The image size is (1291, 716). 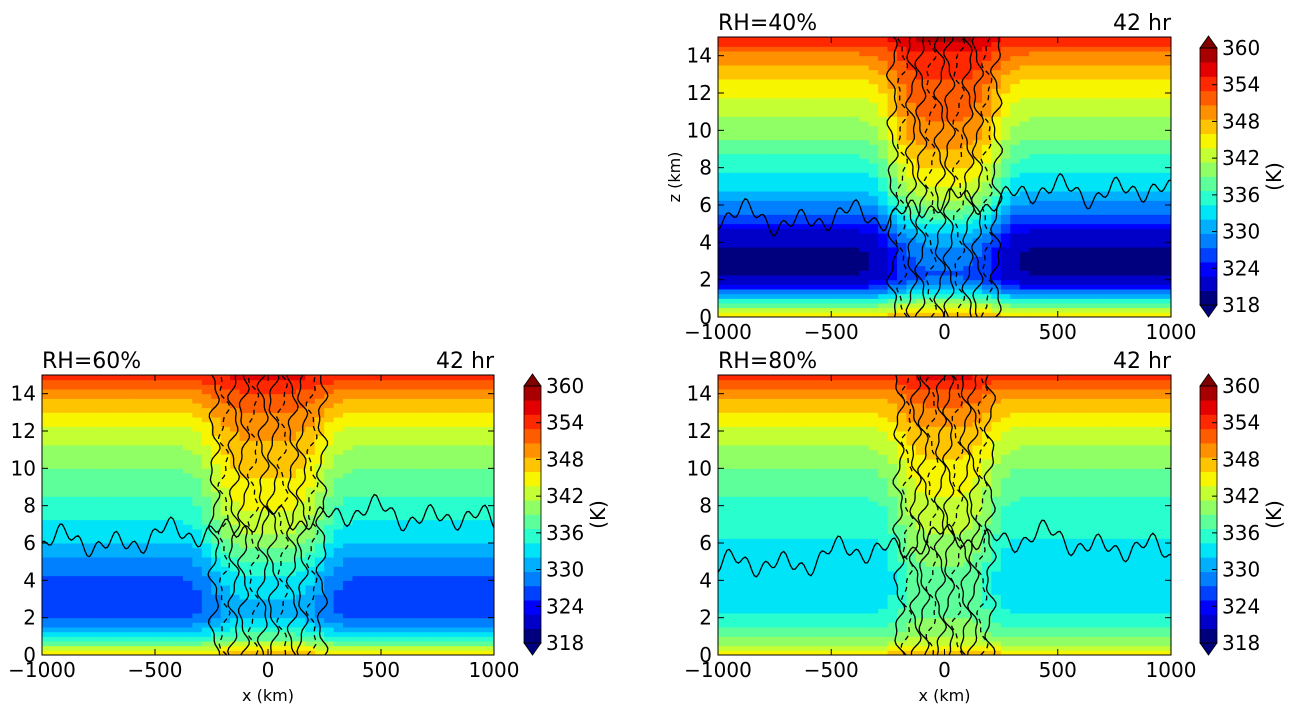 I want to click on contour-line, so click(x=911, y=177).